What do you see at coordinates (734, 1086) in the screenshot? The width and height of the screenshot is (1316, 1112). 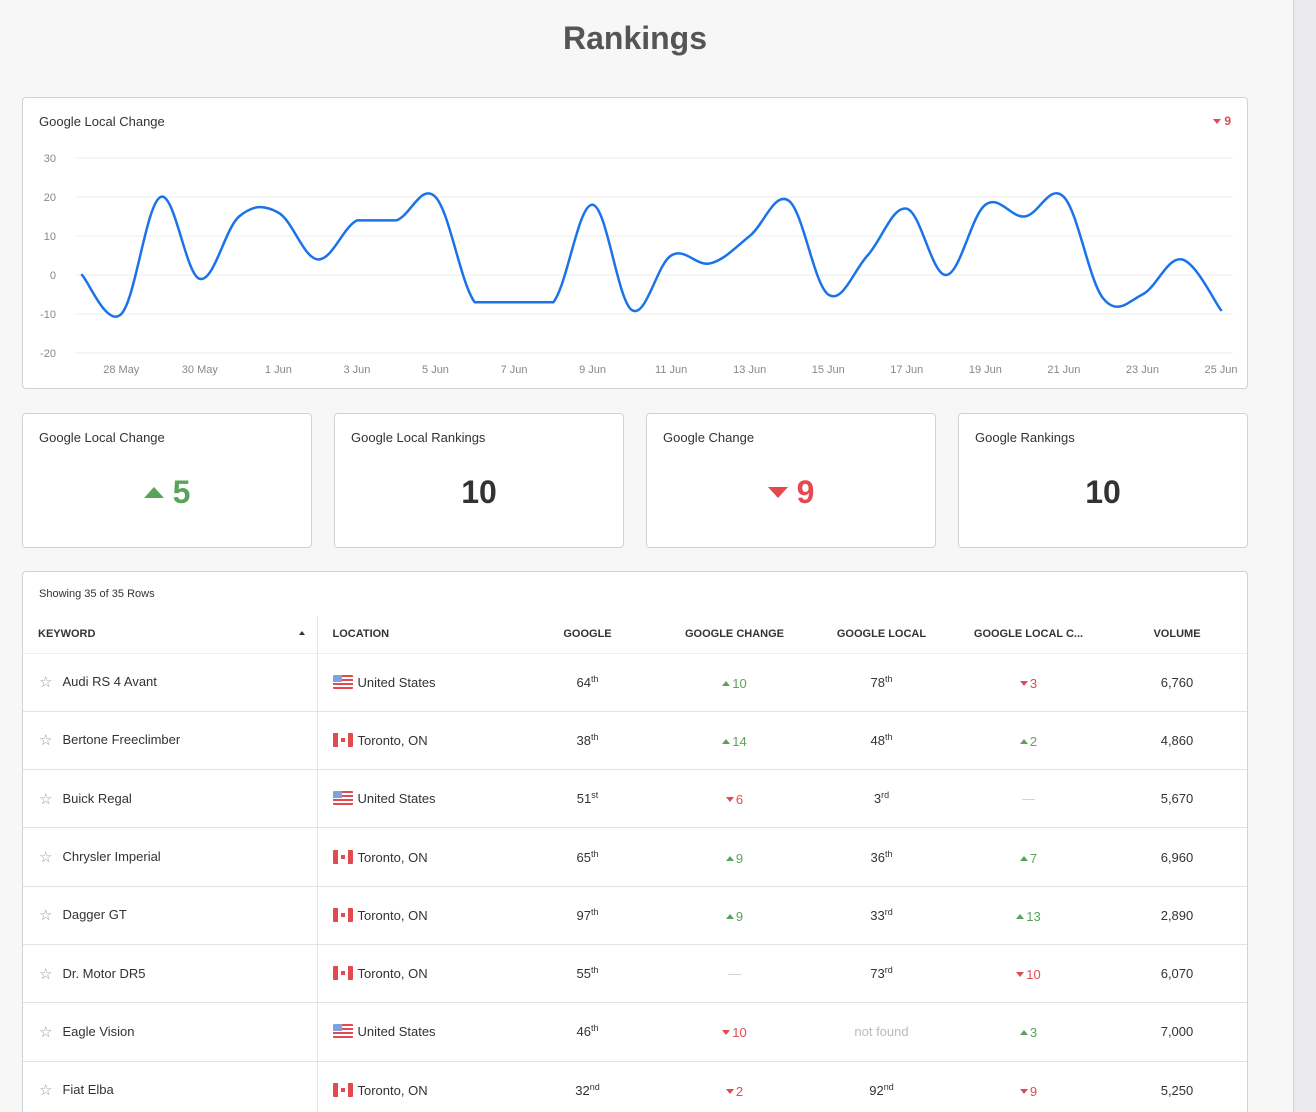 I see `google-change-cell: 2` at bounding box center [734, 1086].